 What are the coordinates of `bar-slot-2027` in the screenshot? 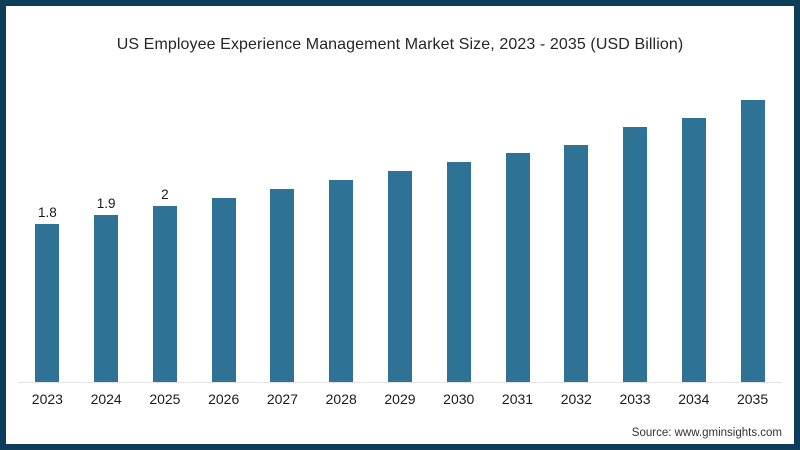 It's located at (282, 224).